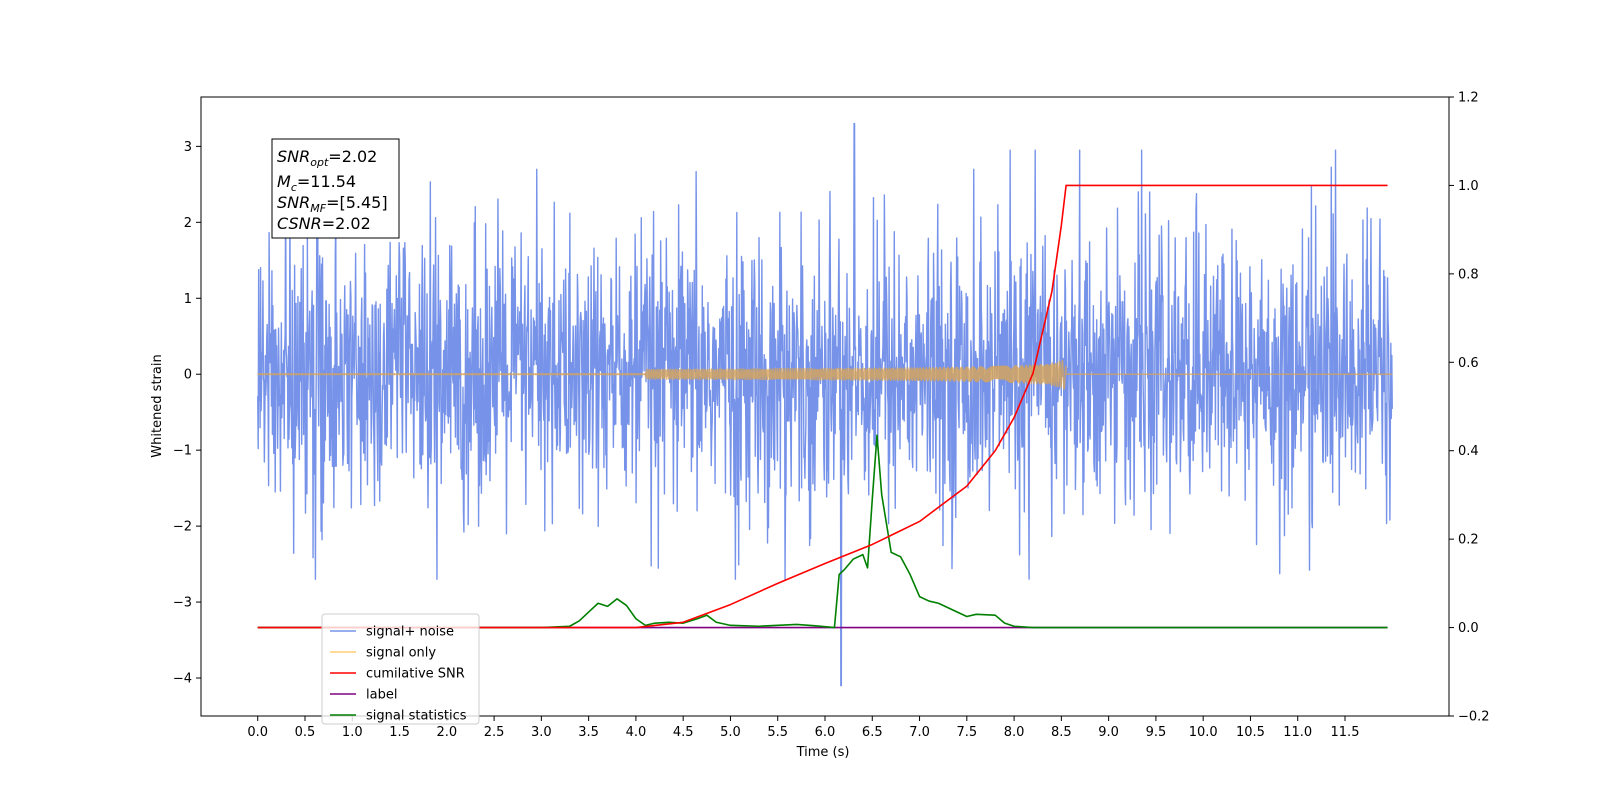  Describe the element at coordinates (316, 183) in the screenshot. I see `annotation-line-mc: Mc=11.54` at that location.